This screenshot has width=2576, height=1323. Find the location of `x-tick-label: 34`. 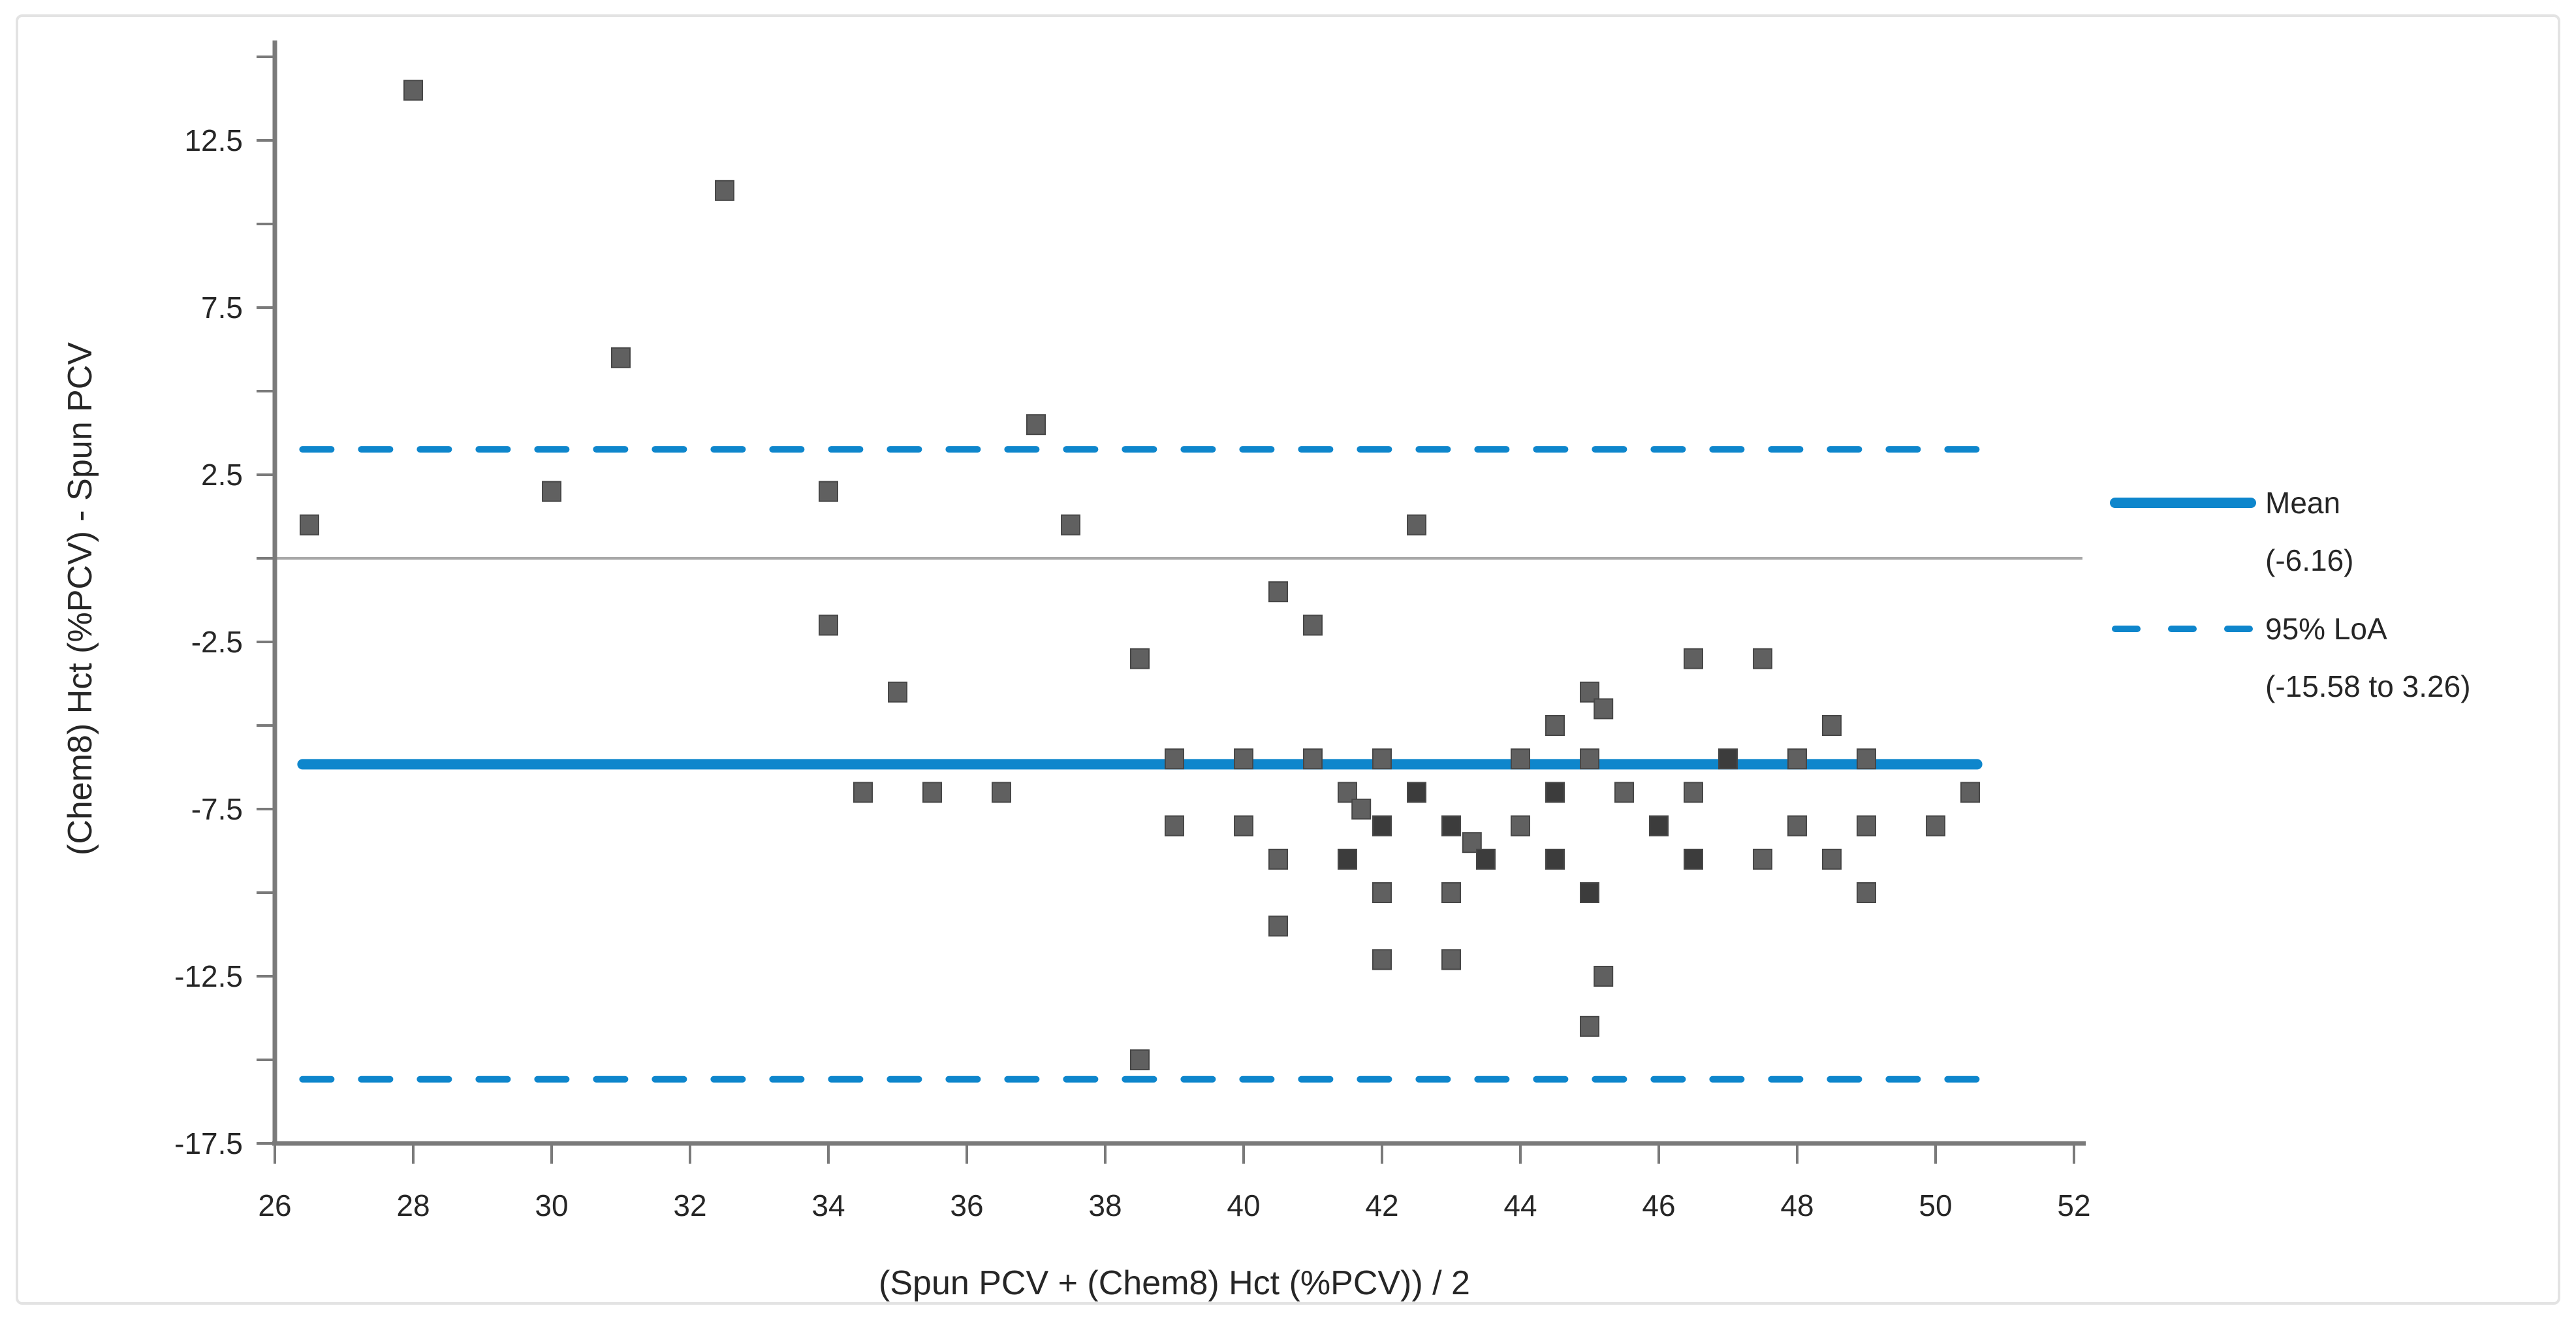

x-tick-label: 34 is located at coordinates (828, 1205).